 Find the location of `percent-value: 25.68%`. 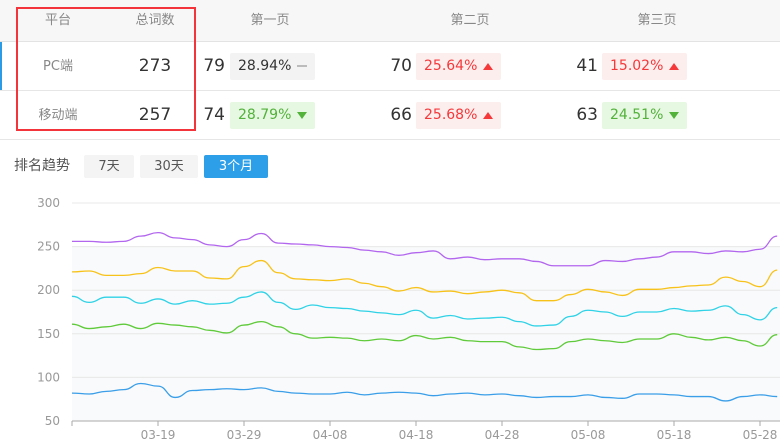

percent-value: 25.68% is located at coordinates (451, 115).